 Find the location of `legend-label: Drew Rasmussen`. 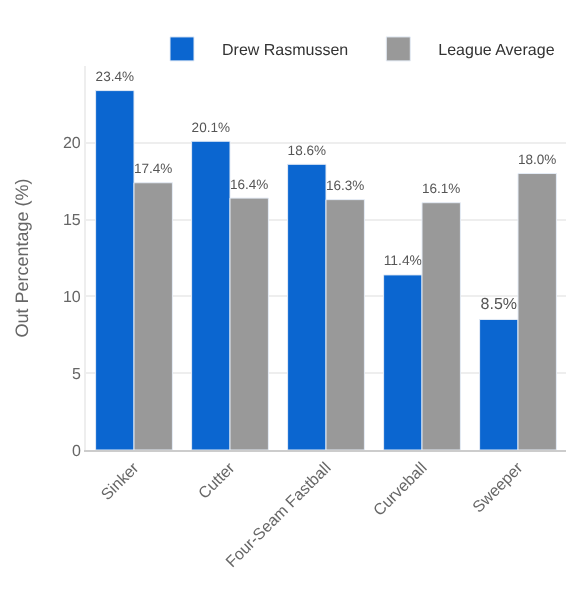

legend-label: Drew Rasmussen is located at coordinates (285, 50).